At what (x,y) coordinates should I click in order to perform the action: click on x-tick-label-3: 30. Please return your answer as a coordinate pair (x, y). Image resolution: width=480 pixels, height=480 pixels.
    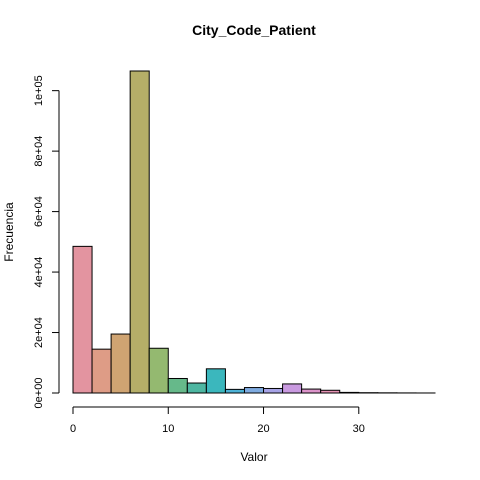
    Looking at the image, I should click on (359, 429).